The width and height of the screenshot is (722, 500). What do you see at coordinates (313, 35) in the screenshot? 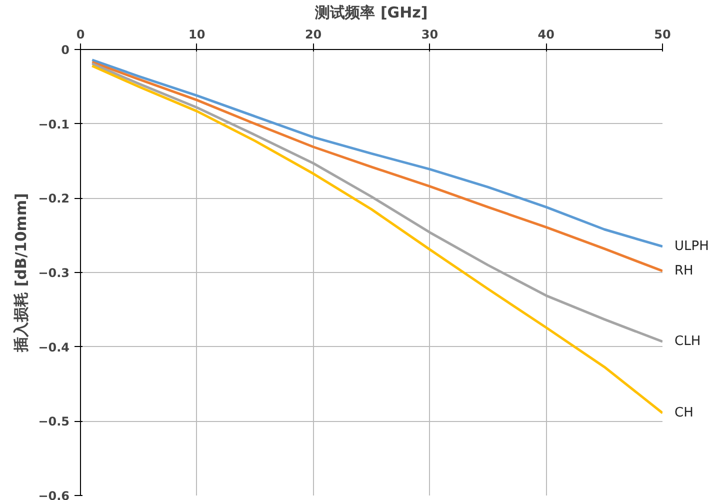
I see `x-tick-label: 20` at bounding box center [313, 35].